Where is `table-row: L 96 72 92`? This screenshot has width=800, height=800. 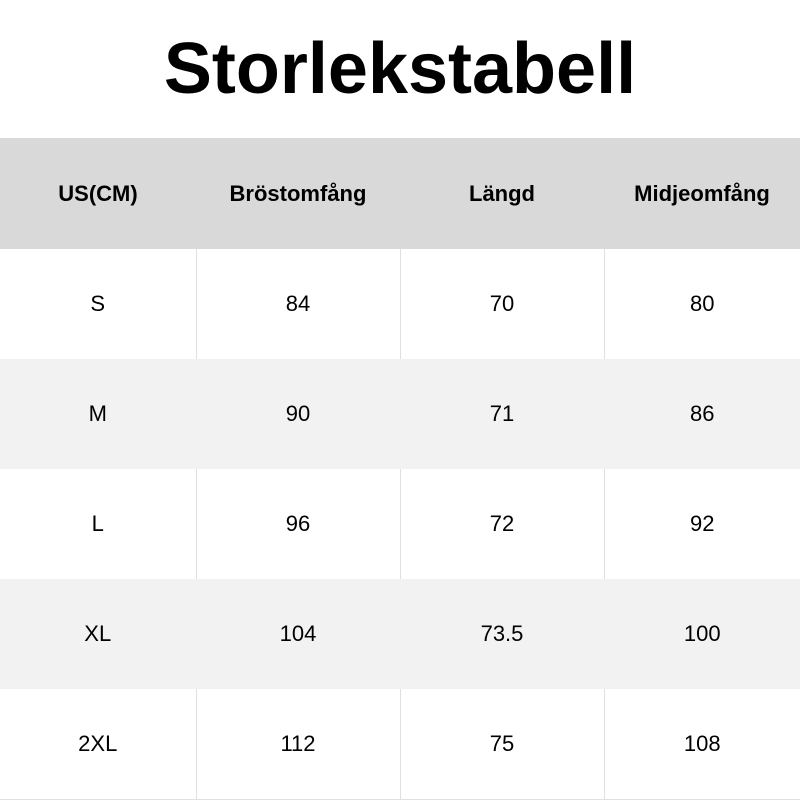
table-row: L 96 72 92 is located at coordinates (400, 524).